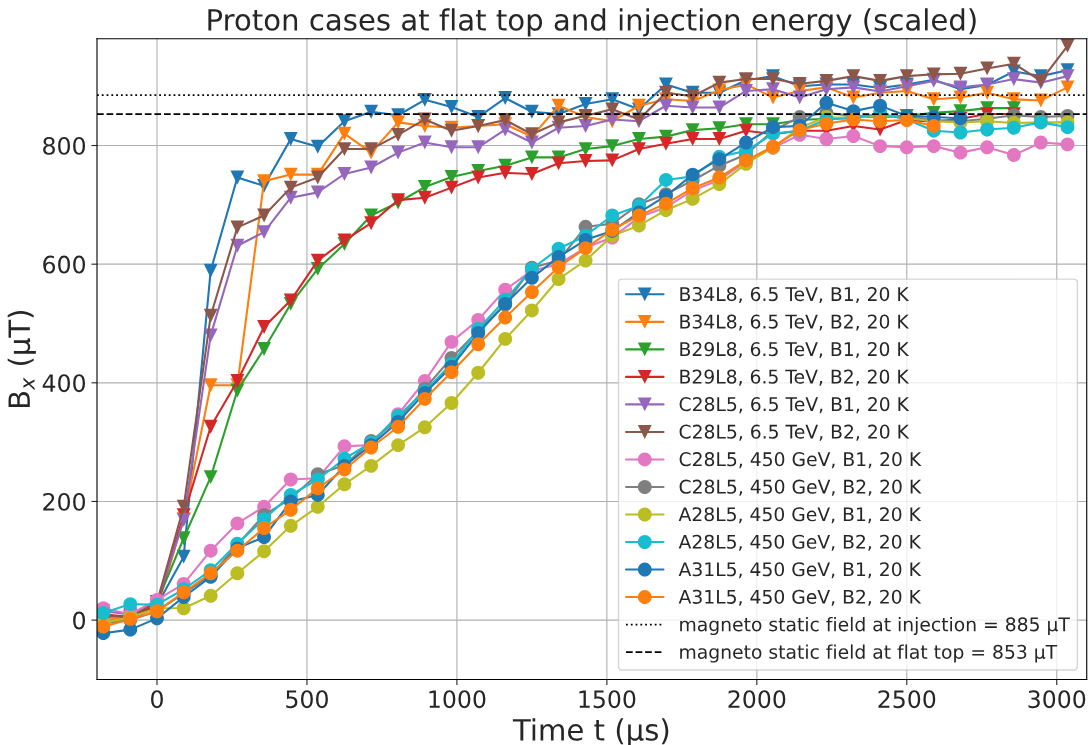 The width and height of the screenshot is (1090, 745). Describe the element at coordinates (592, 22) in the screenshot. I see `chart-title: Proton cases at flat top and injection energy (scaled)` at that location.